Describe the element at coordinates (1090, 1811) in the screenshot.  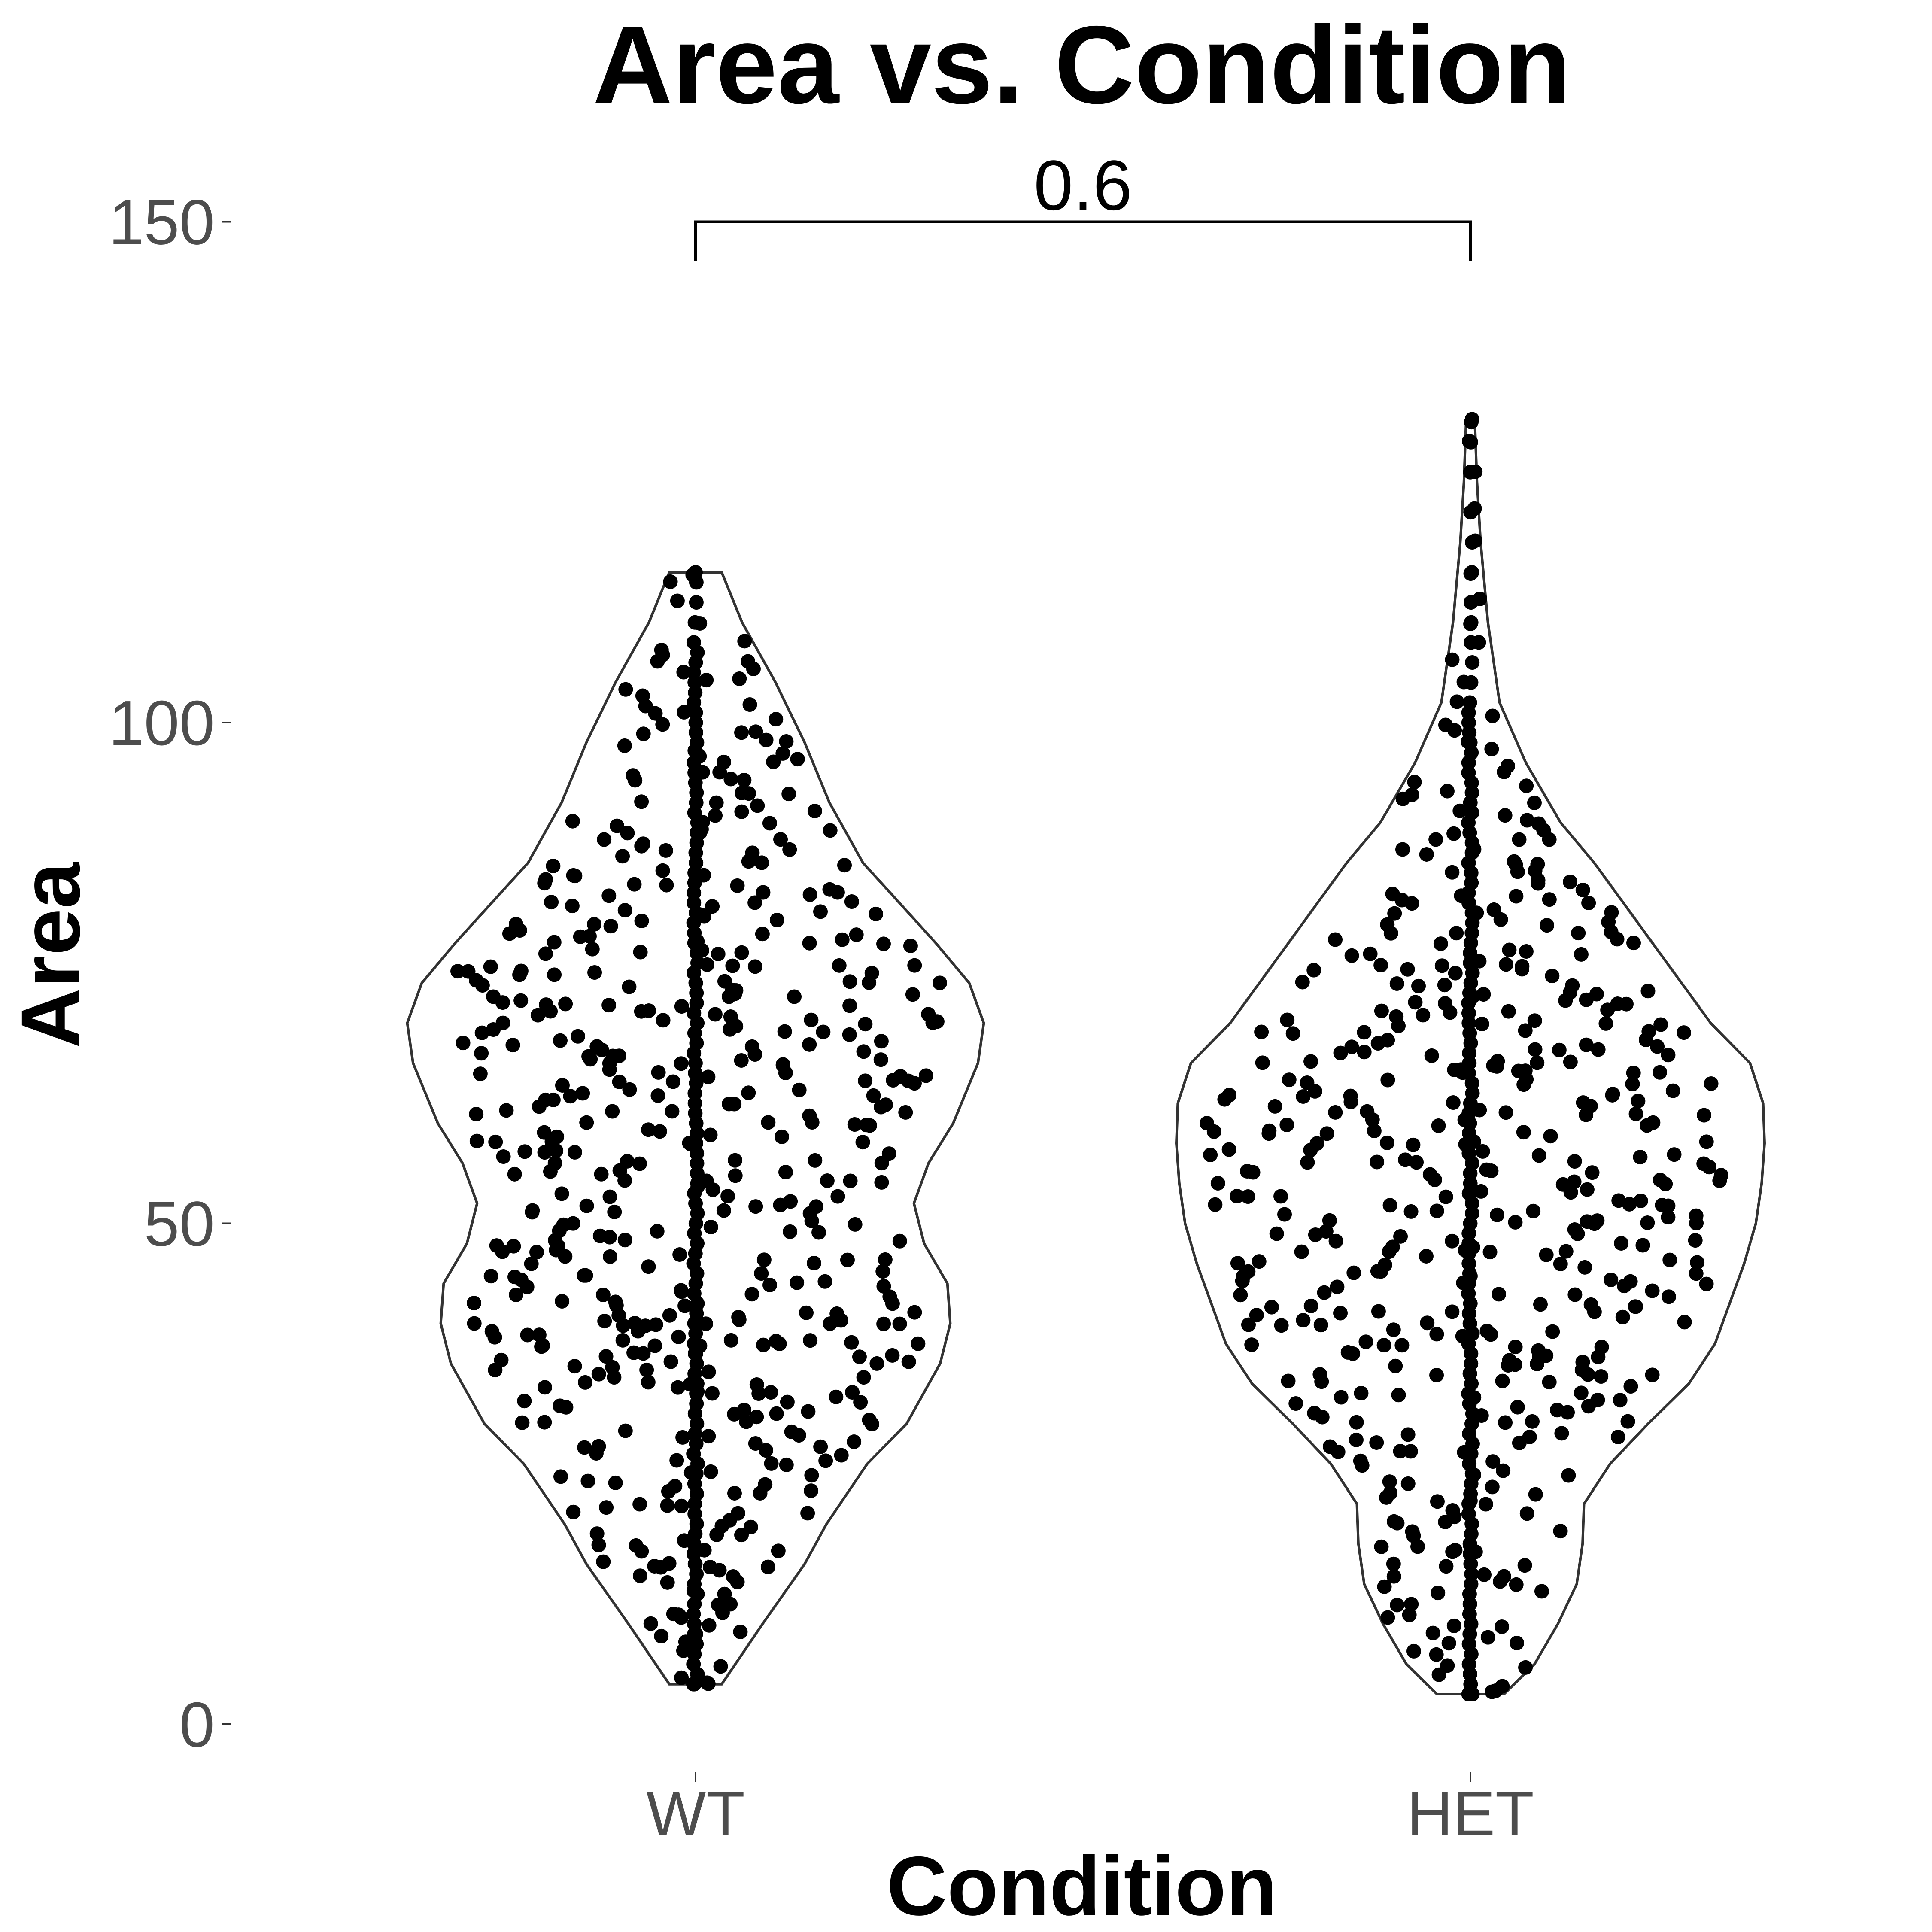
I see `x-axis: WT HET` at that location.